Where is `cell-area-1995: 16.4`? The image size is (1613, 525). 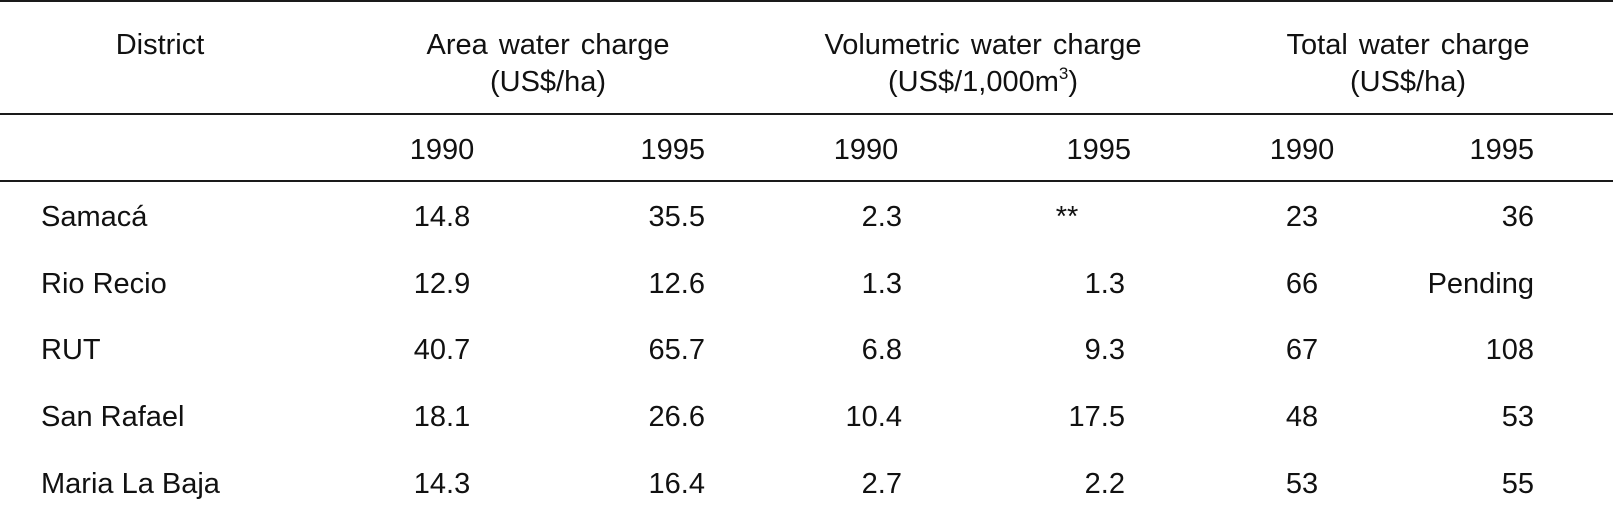 cell-area-1995: 16.4 is located at coordinates (676, 484).